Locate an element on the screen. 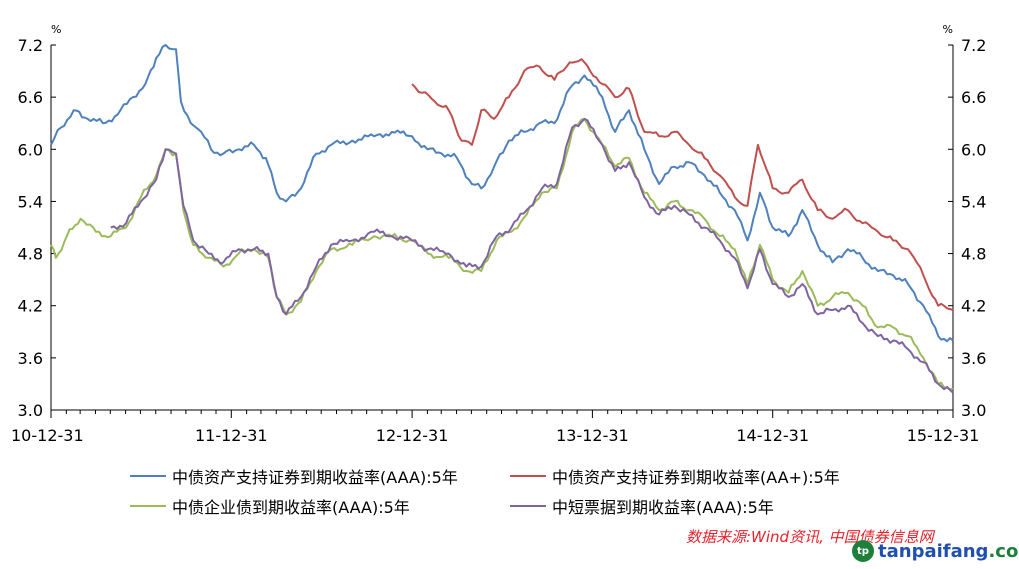 Image resolution: width=1019 pixels, height=569 pixels. x-tick-label: 11-12-31 is located at coordinates (231, 435).